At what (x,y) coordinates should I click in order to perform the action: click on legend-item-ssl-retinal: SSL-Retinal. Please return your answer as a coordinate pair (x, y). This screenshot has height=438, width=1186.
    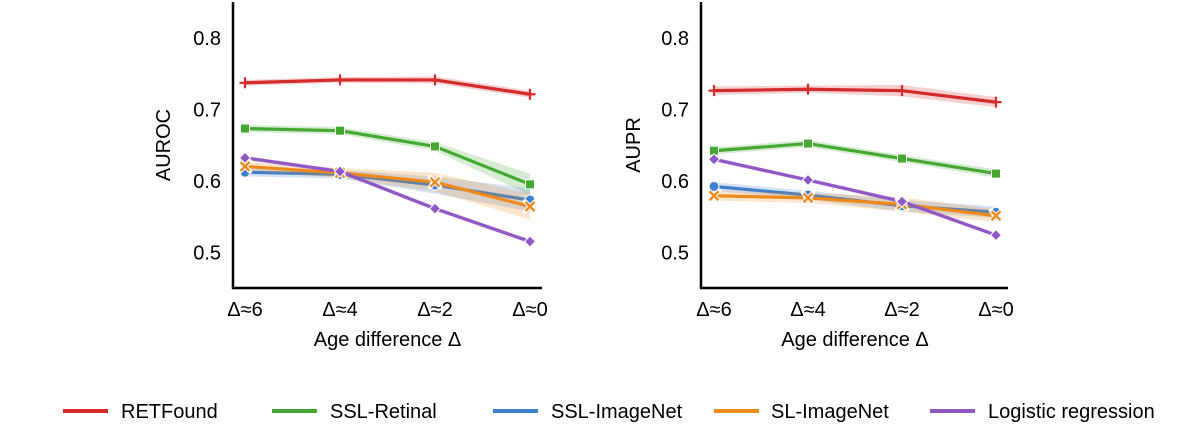
    Looking at the image, I should click on (354, 412).